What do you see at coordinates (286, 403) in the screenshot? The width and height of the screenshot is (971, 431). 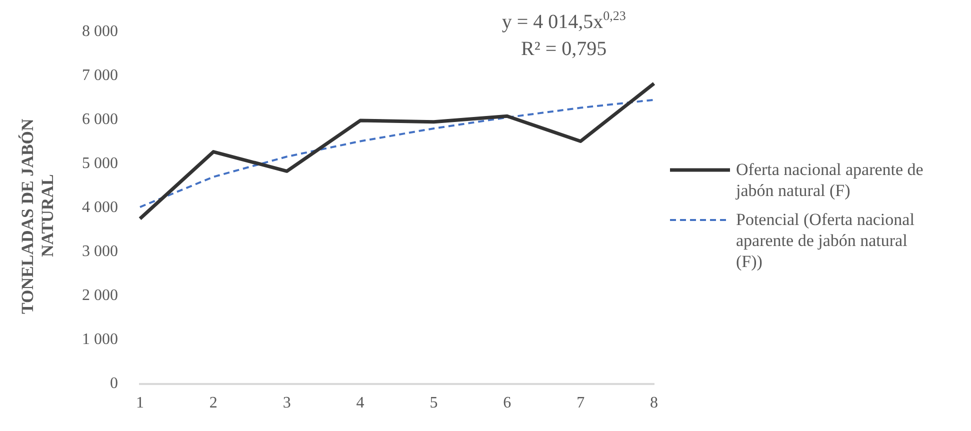 I see `x-tick-label: 3` at bounding box center [286, 403].